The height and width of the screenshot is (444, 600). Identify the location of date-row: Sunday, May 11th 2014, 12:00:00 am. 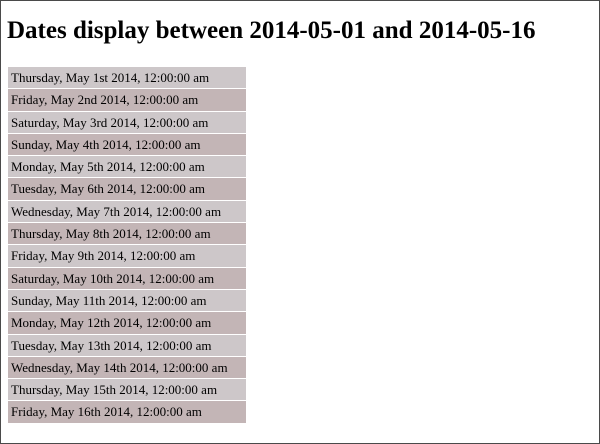
(127, 301).